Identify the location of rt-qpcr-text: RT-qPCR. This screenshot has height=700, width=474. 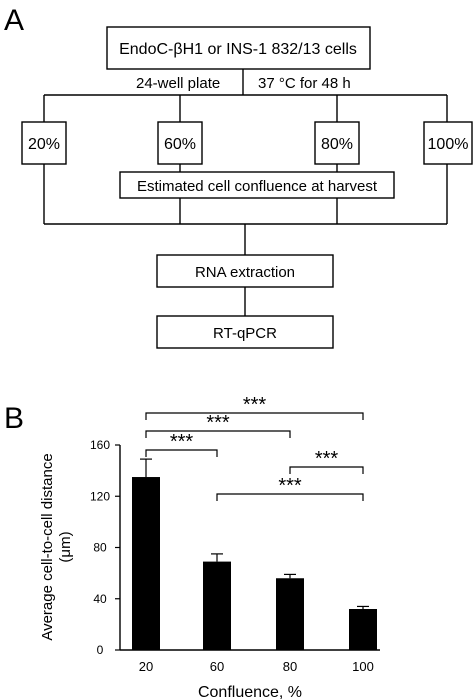
(245, 333).